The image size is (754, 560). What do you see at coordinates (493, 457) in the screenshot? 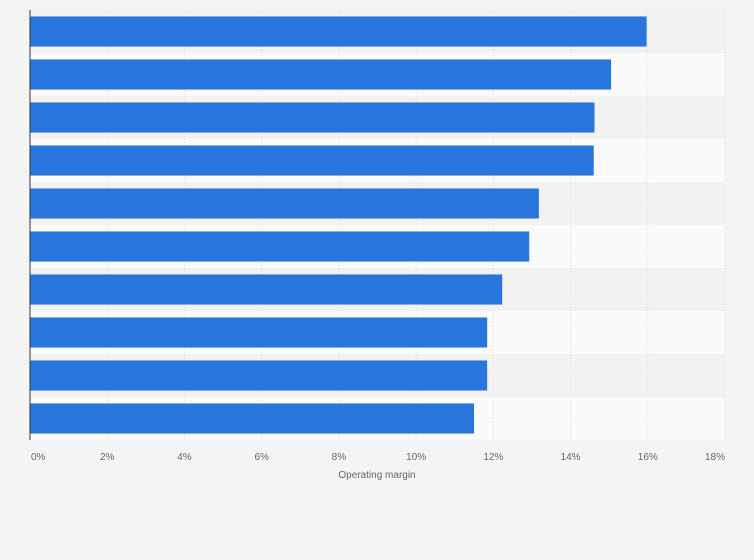
I see `x-tick-label: 12%` at bounding box center [493, 457].